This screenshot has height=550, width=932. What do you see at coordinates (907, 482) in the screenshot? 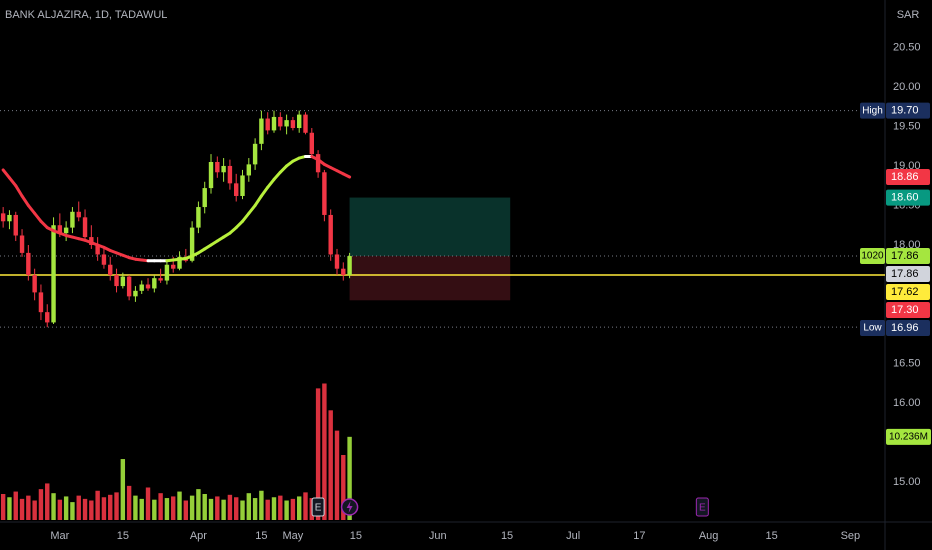
I see `y-tick-label: 15.00` at bounding box center [907, 482].